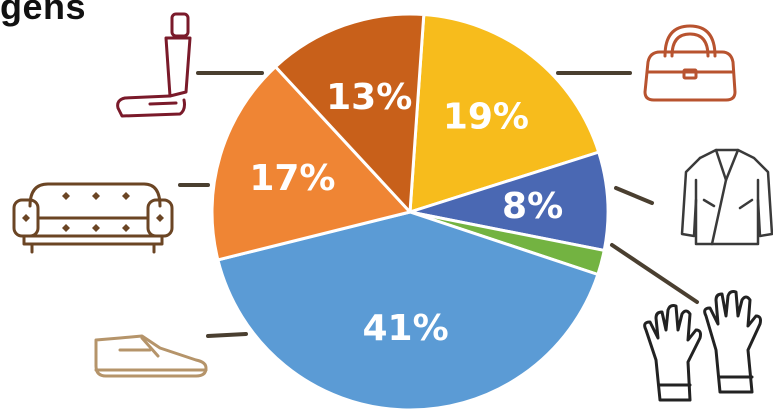 This screenshot has width=773, height=409. What do you see at coordinates (486, 117) in the screenshot?
I see `slice-label-handbag: 19%` at bounding box center [486, 117].